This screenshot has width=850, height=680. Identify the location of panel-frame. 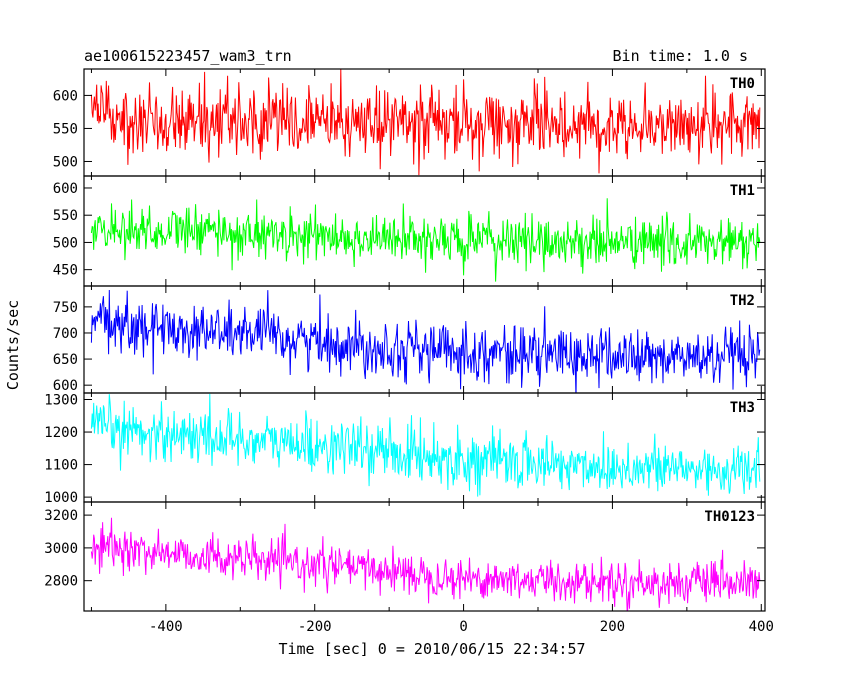
(424, 556).